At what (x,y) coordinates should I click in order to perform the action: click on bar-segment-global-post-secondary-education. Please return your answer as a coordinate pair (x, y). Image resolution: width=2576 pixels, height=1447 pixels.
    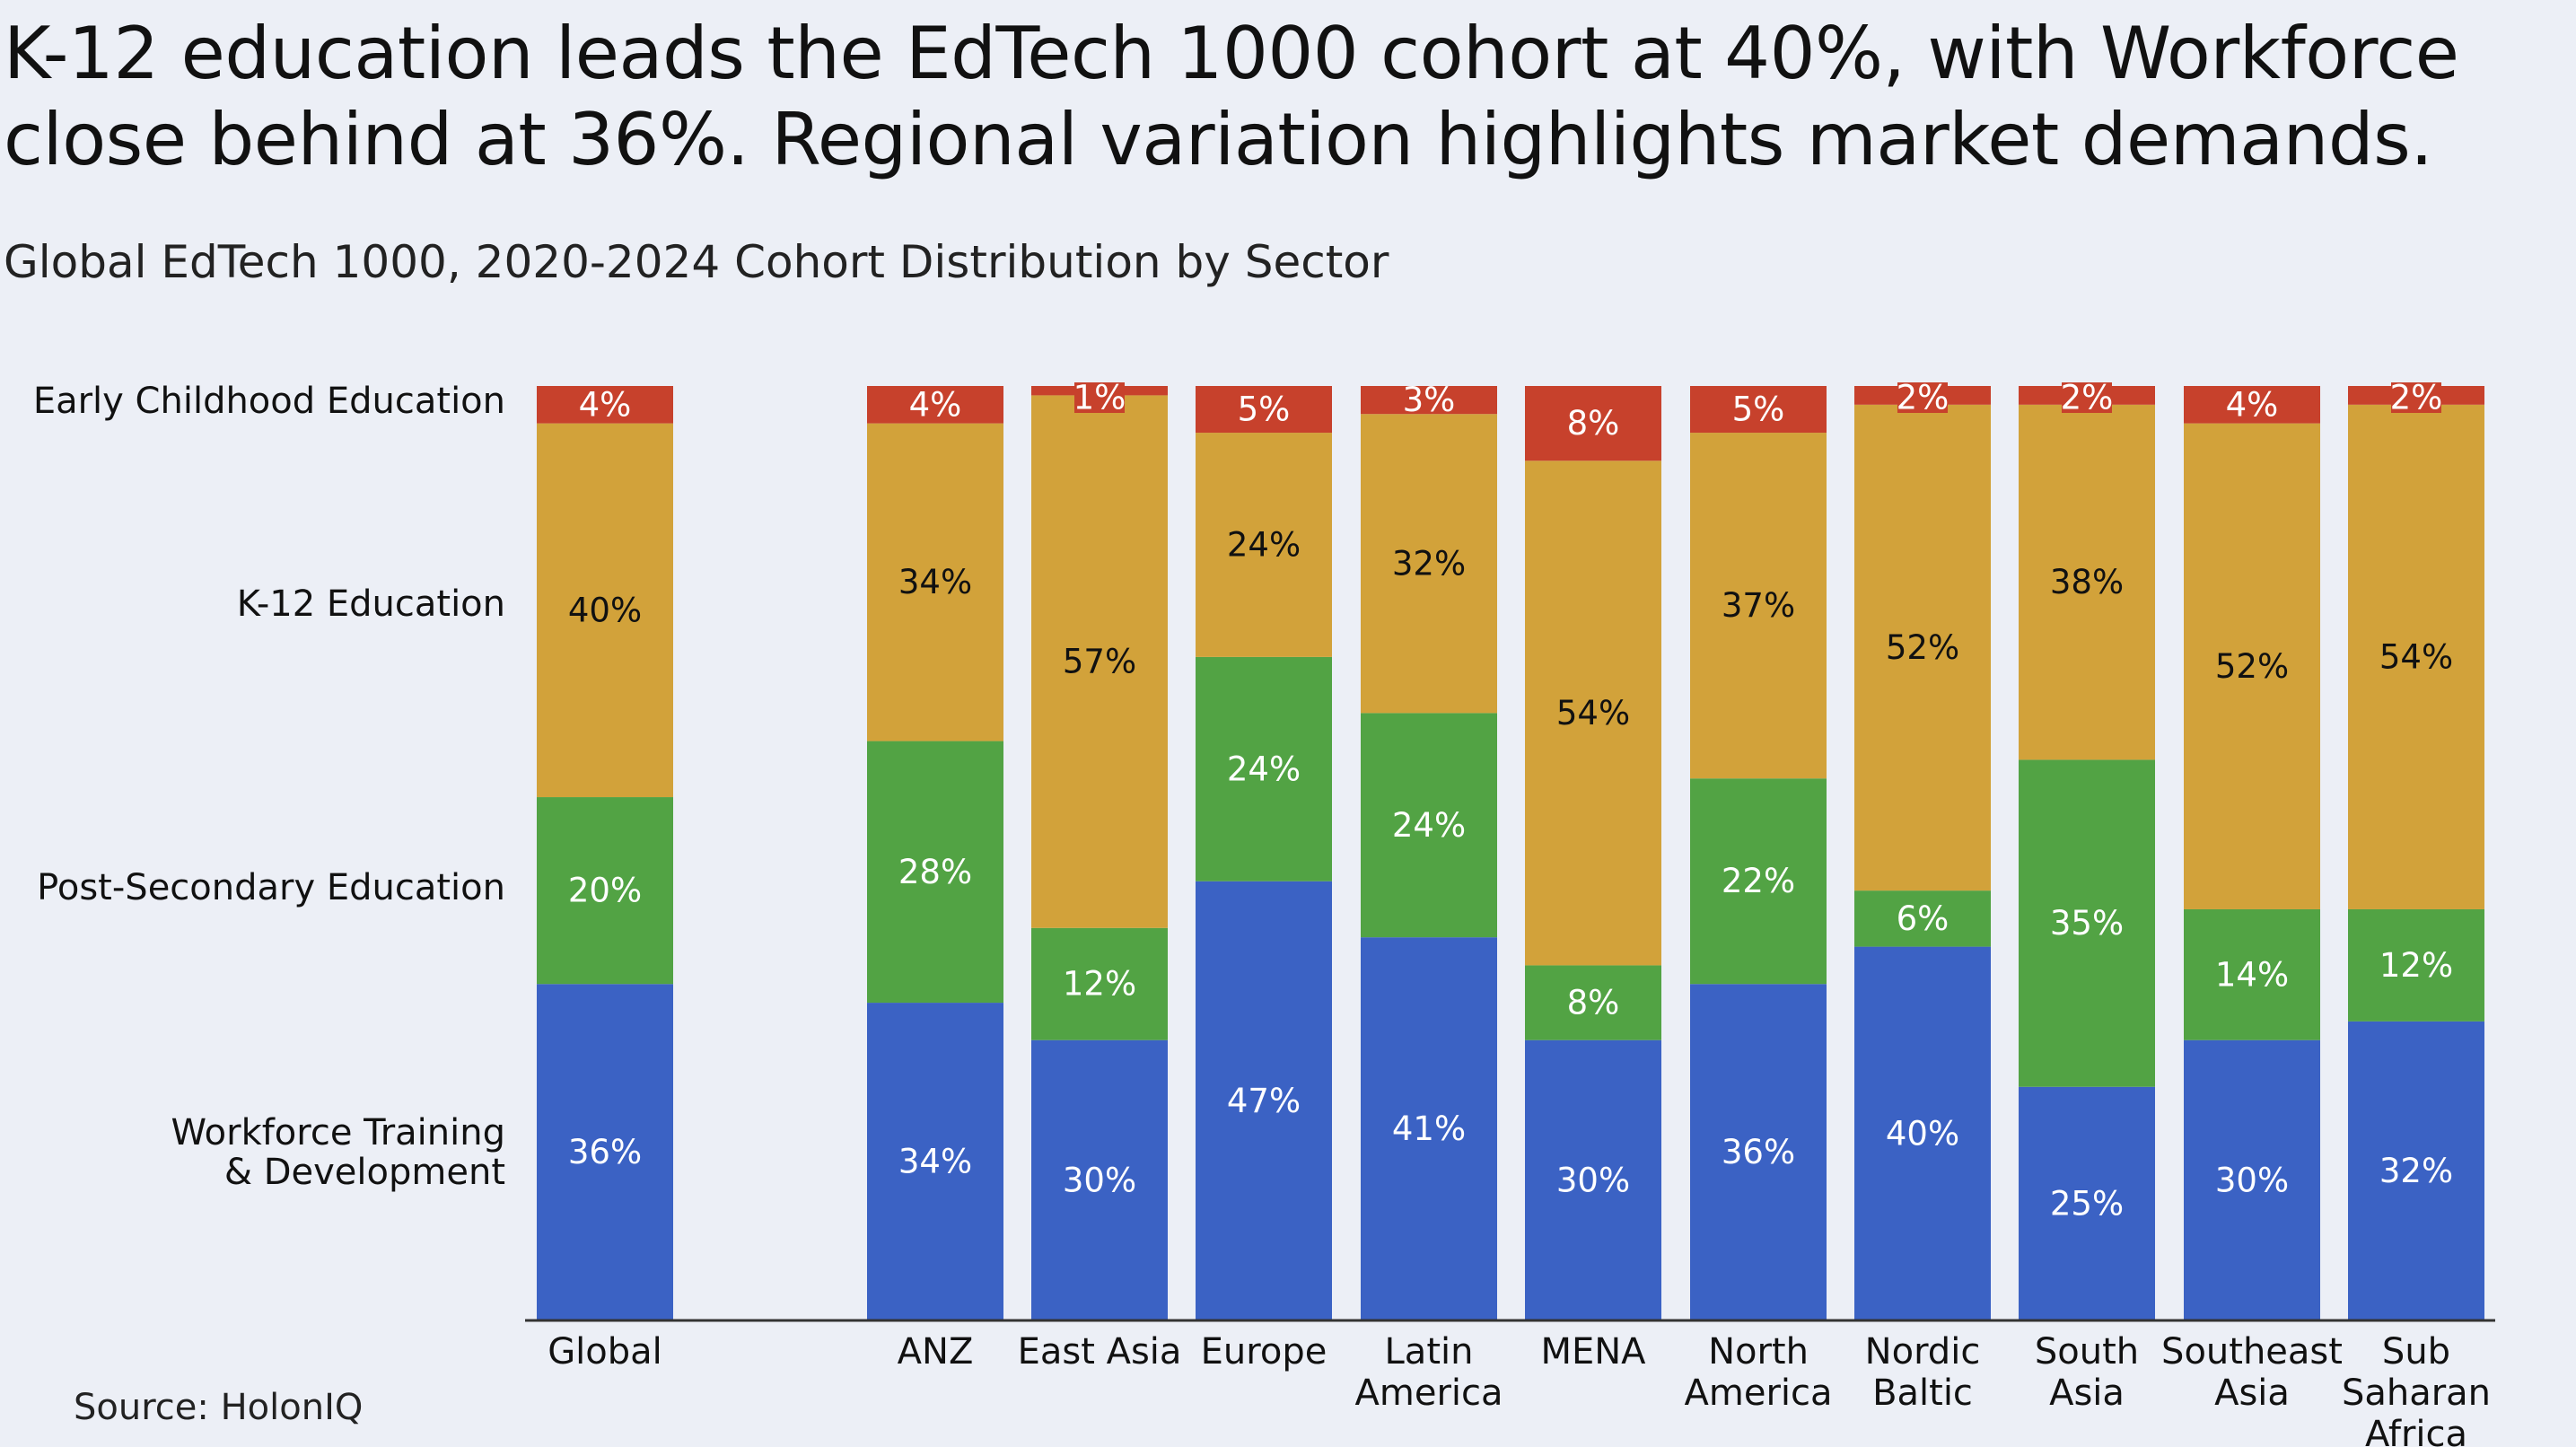
    Looking at the image, I should click on (605, 891).